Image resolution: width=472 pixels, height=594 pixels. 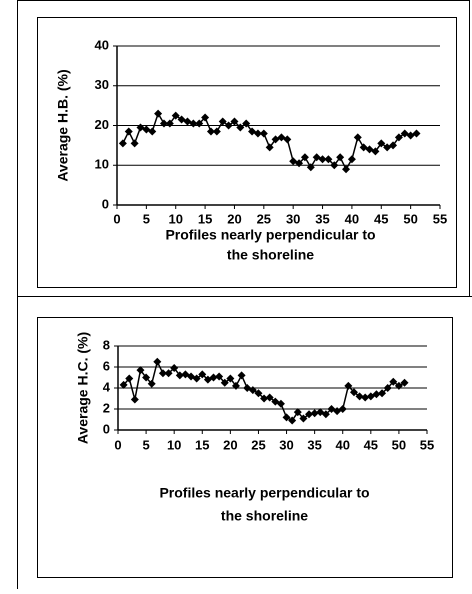 What do you see at coordinates (102, 124) in the screenshot?
I see `y-tick-label: 20` at bounding box center [102, 124].